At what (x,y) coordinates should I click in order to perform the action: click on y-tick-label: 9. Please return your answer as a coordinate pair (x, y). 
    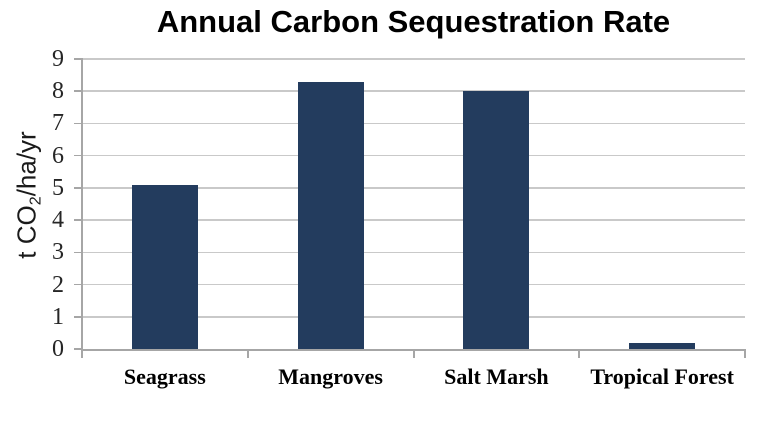
    Looking at the image, I should click on (58, 59).